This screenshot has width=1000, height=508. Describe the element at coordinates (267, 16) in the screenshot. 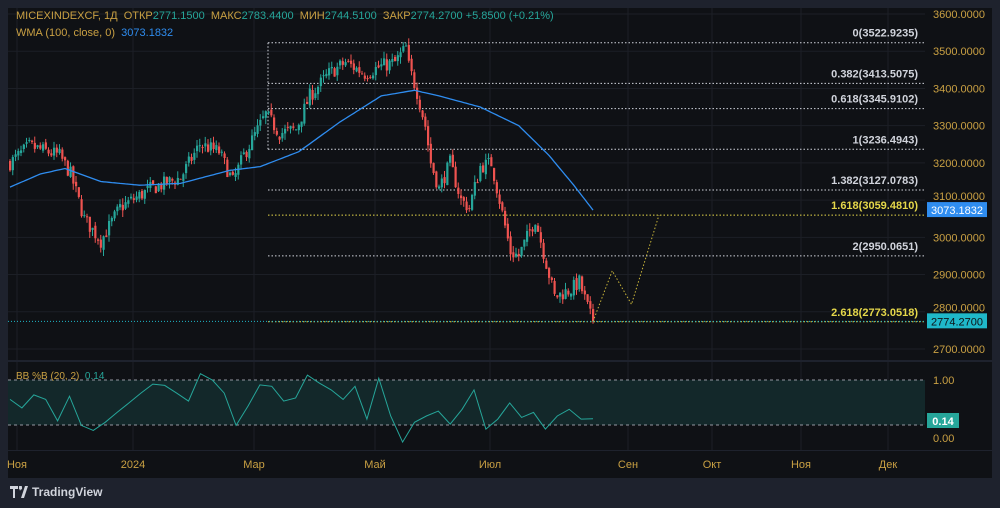

I see `high-value: 2783.4400` at that location.